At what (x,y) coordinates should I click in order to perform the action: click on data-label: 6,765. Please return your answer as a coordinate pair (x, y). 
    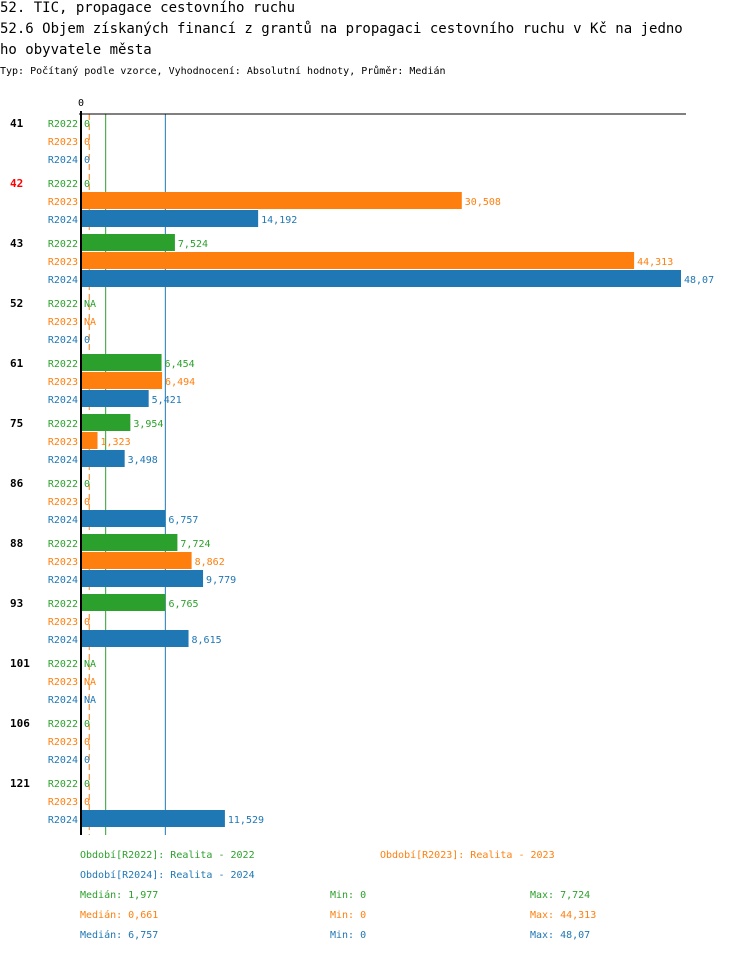
    Looking at the image, I should click on (183, 604).